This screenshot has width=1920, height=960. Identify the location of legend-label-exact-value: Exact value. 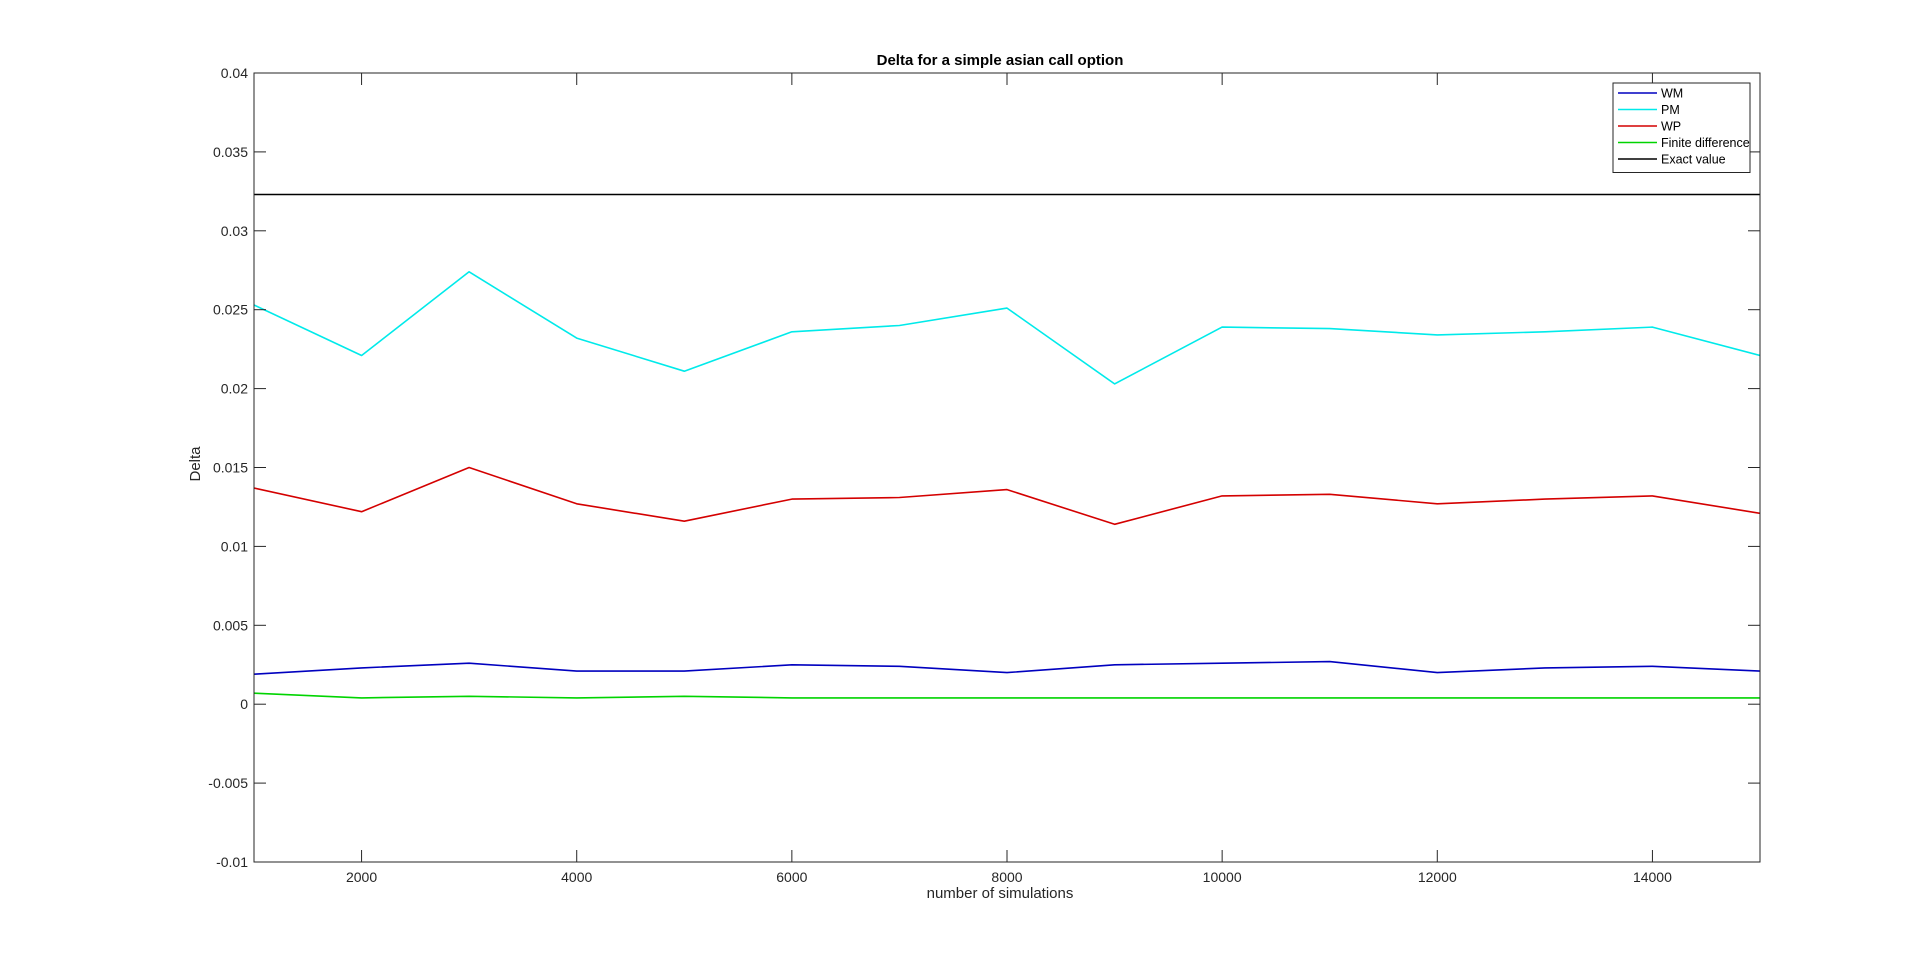
(1693, 160).